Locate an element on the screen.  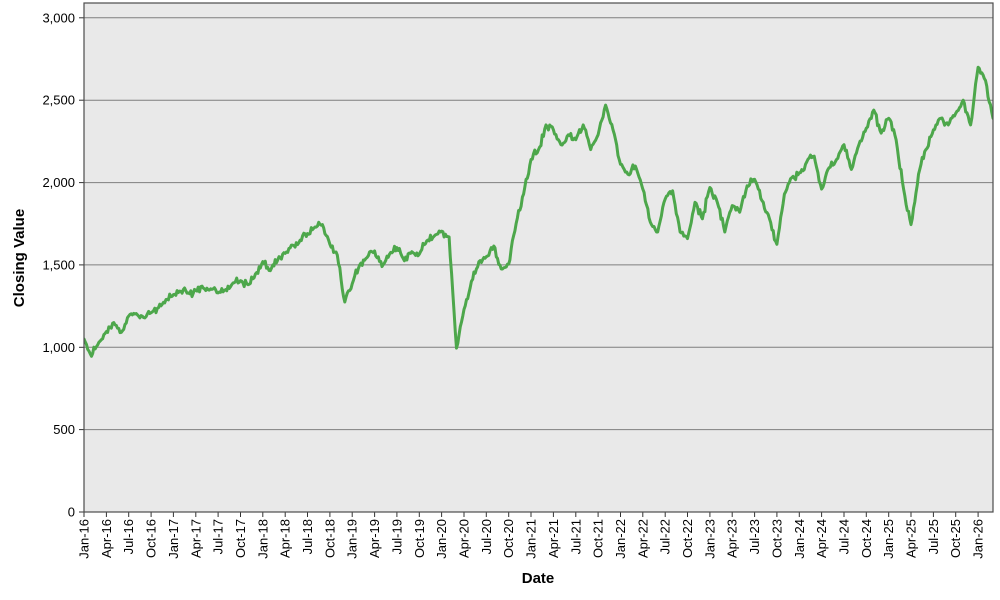
x-tick-label: Oct-23 is located at coordinates (776, 538).